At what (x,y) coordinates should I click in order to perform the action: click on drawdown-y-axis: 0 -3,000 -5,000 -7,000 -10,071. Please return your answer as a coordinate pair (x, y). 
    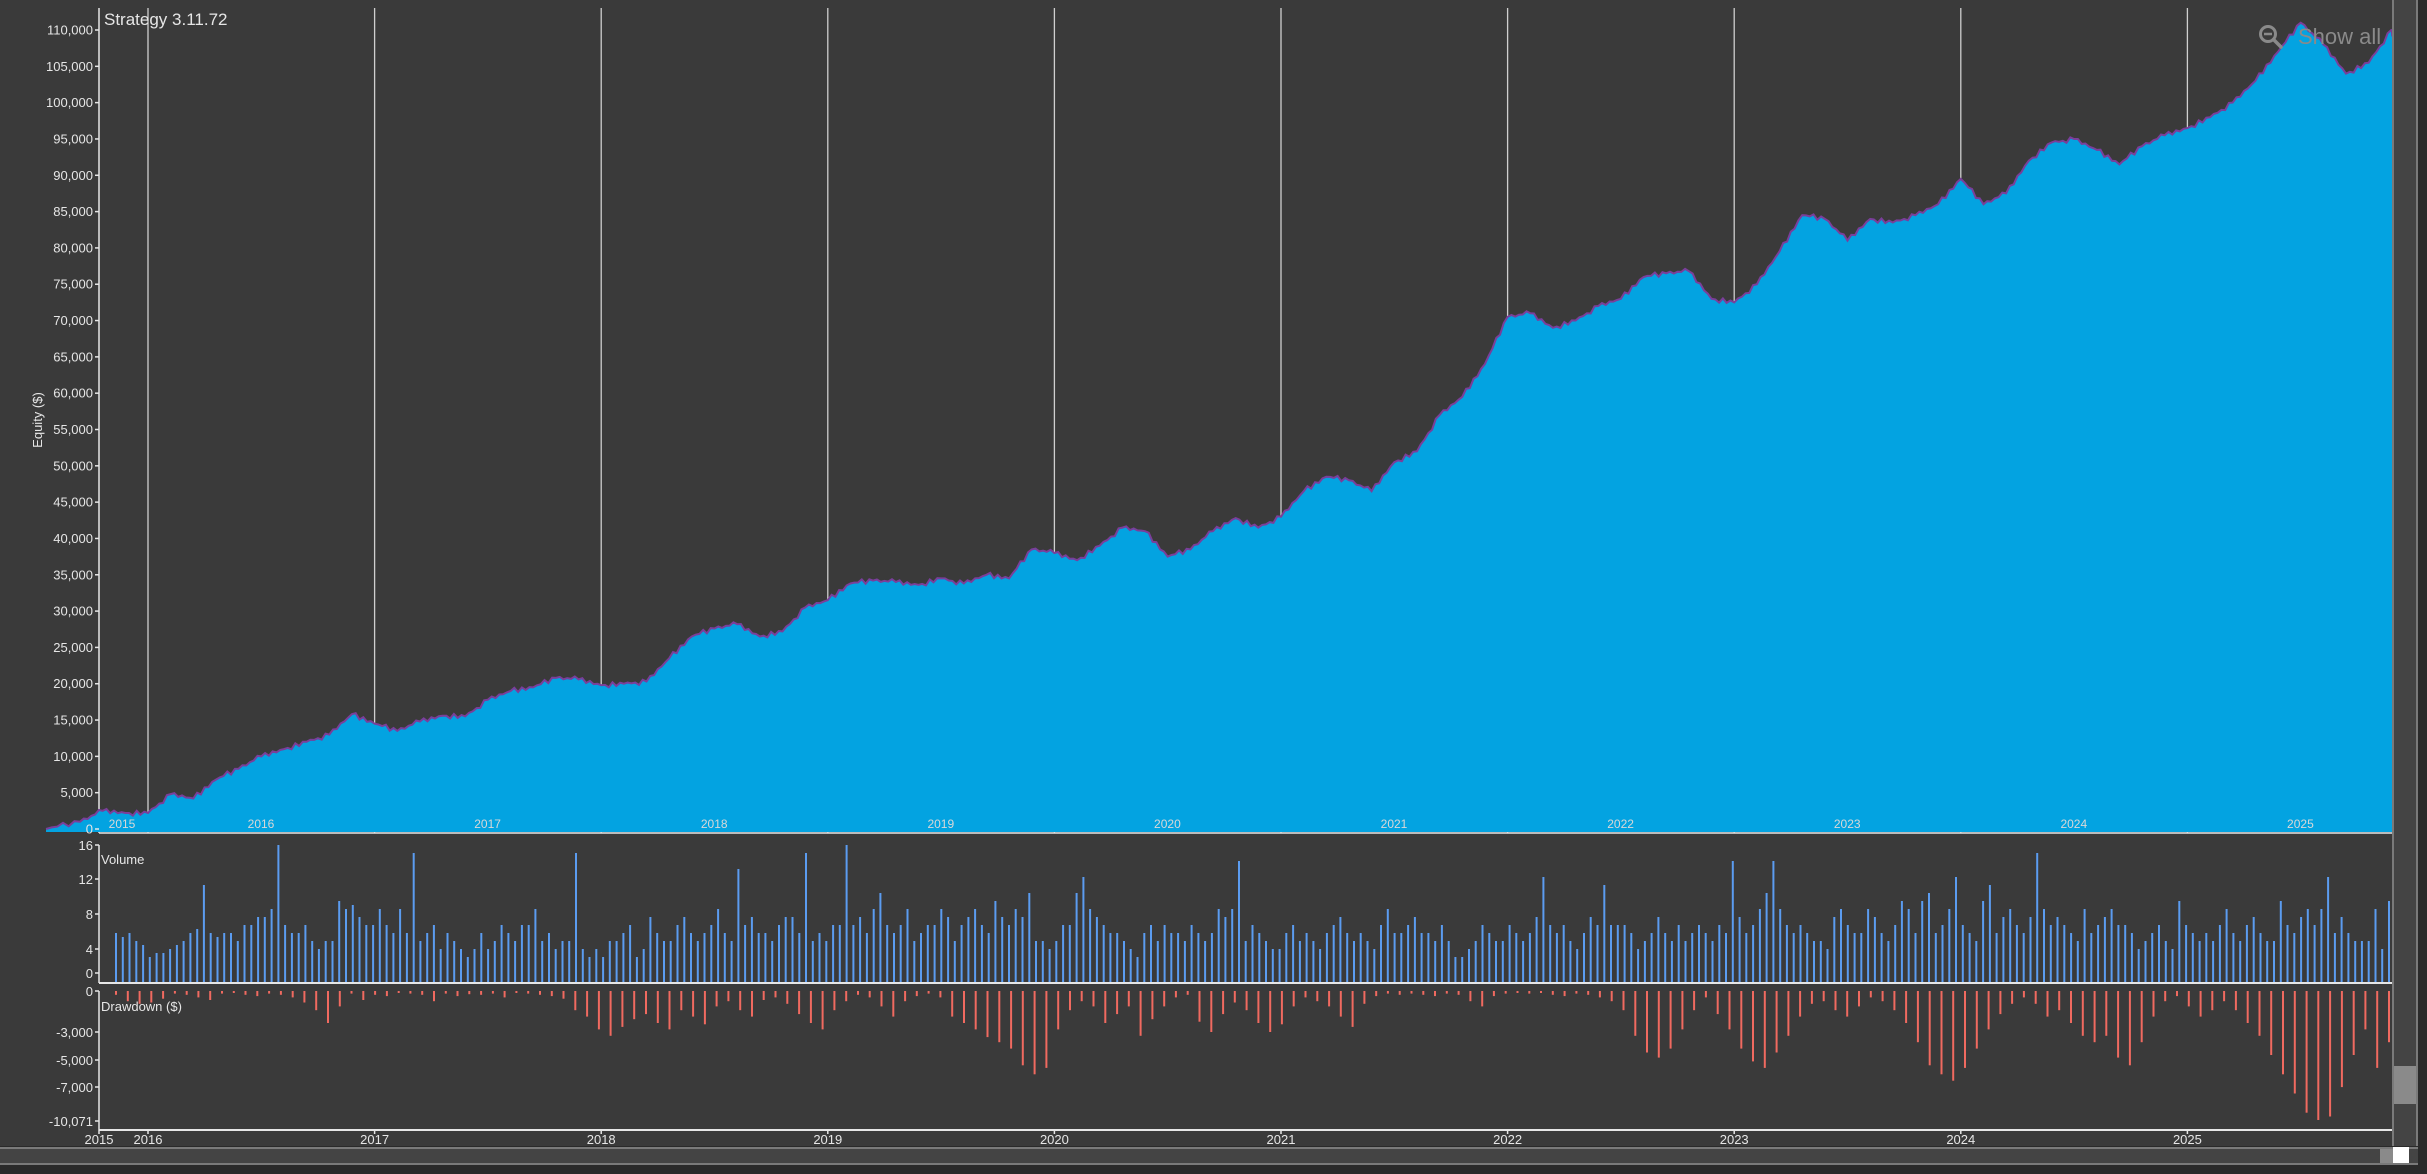
    Looking at the image, I should click on (1222, 1057).